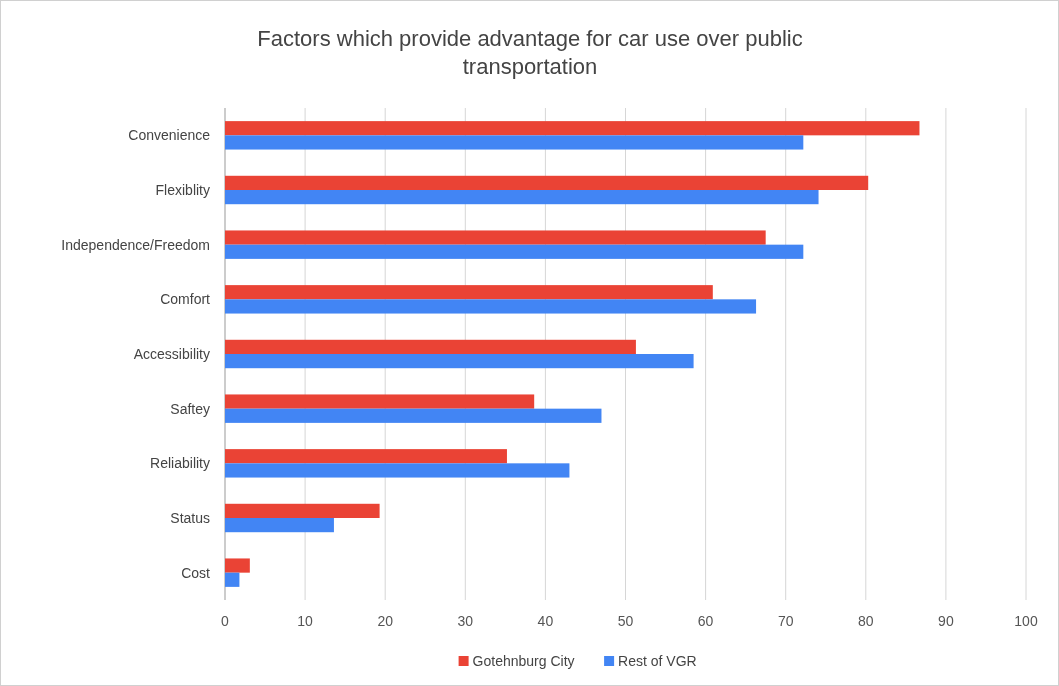 The image size is (1059, 686). Describe the element at coordinates (545, 621) in the screenshot. I see `x-tick-label: 40` at that location.